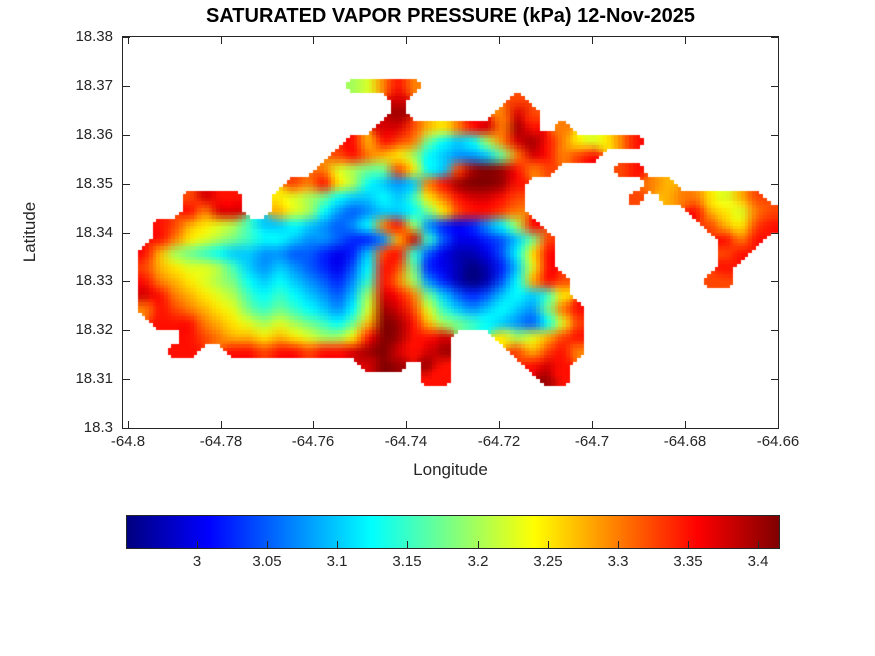  What do you see at coordinates (94, 85) in the screenshot?
I see `y-tick-label: 18.37` at bounding box center [94, 85].